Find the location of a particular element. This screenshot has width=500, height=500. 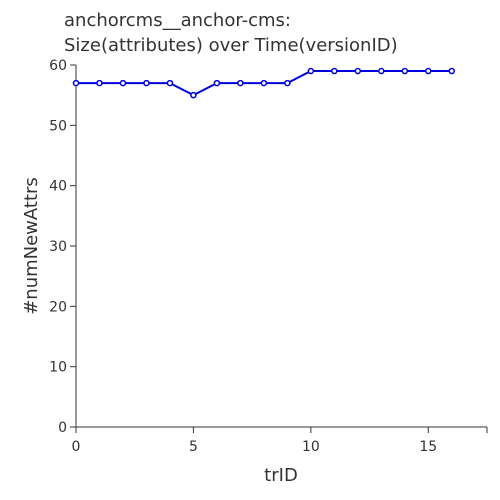

y-tick-label: 40 is located at coordinates (58, 187).